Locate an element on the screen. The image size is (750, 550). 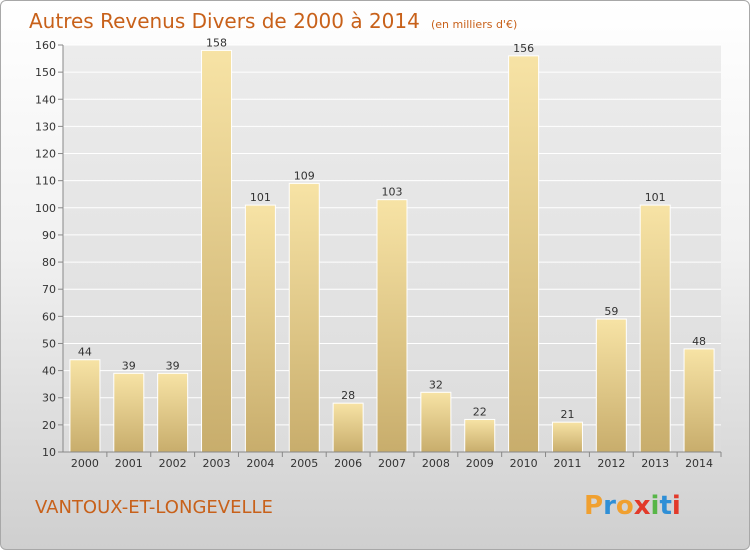
x-tick-label-2007: 2007 is located at coordinates (392, 463).